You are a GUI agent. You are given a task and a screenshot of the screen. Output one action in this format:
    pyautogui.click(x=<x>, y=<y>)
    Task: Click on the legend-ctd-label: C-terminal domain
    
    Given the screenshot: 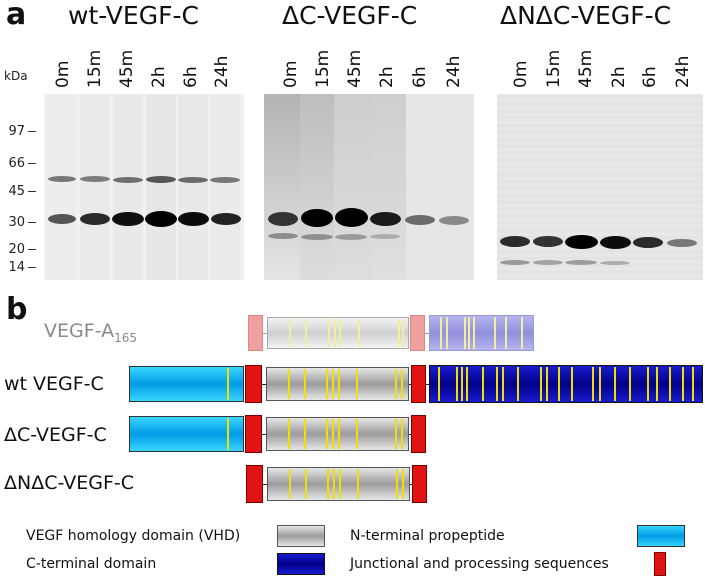 What is the action you would take?
    pyautogui.click(x=91, y=564)
    